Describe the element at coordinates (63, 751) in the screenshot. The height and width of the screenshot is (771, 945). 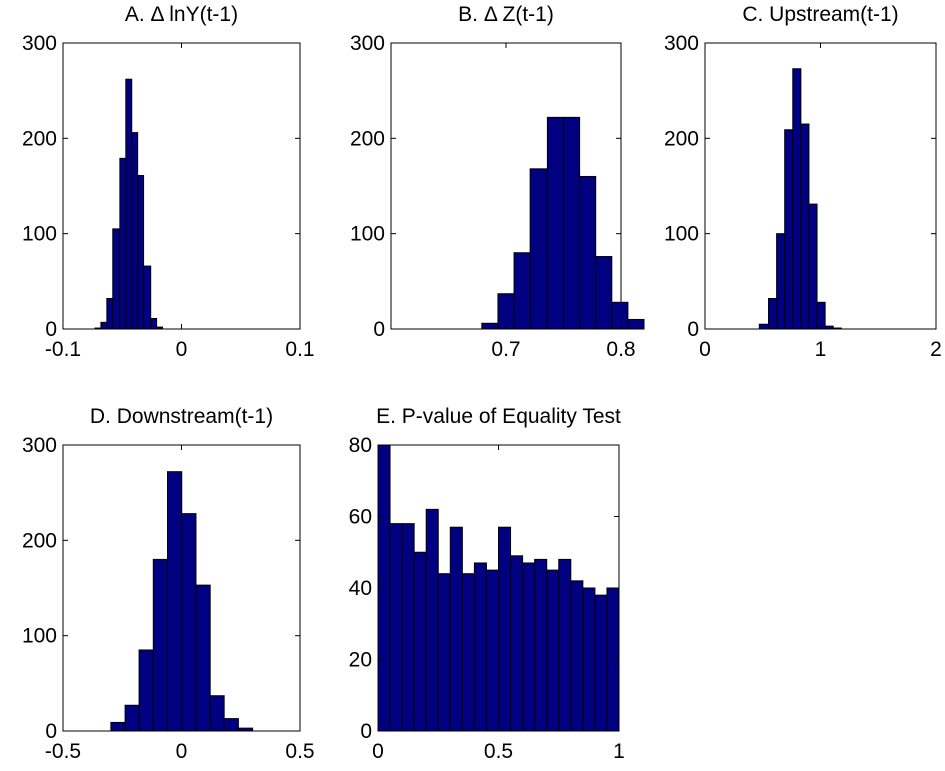
I see `x-tick-label: -0.5` at that location.